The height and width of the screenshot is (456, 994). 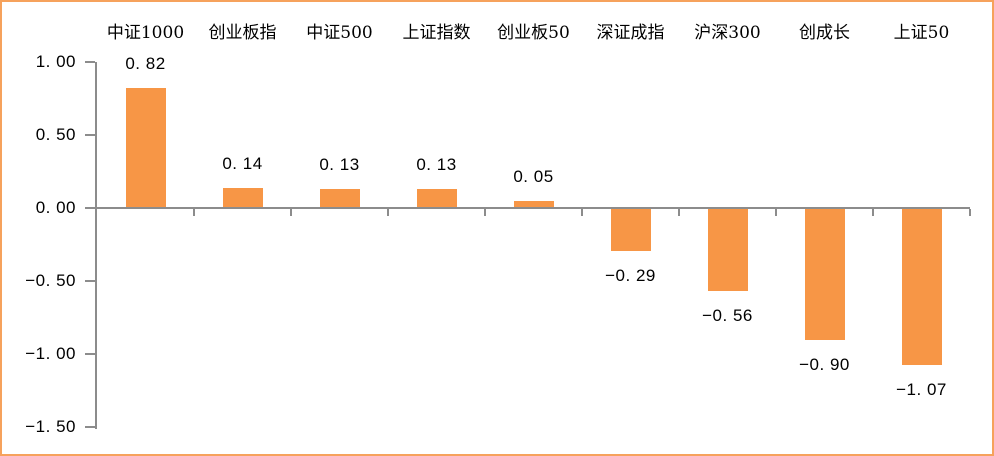 I want to click on y-axis-tick-label: −1. 50, so click(x=50, y=426).